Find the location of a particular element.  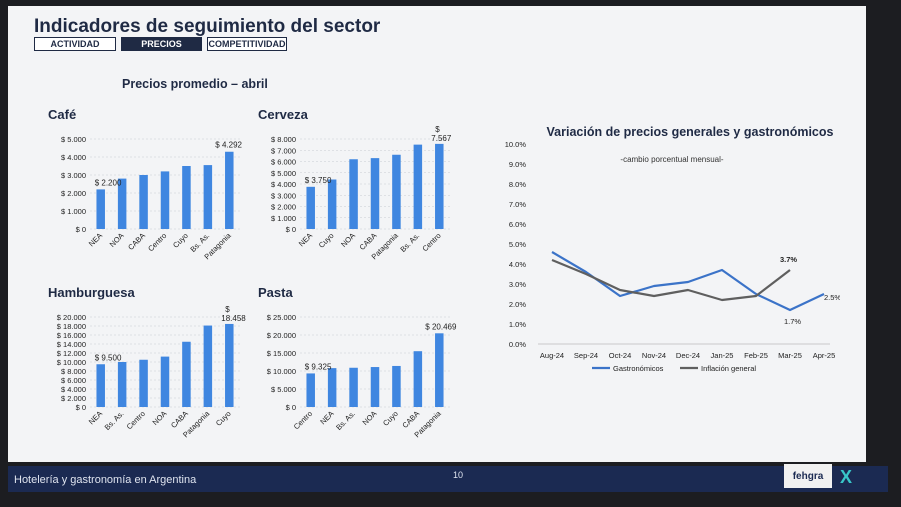

prices-section-title: Precios promedio – abril is located at coordinates (195, 84).